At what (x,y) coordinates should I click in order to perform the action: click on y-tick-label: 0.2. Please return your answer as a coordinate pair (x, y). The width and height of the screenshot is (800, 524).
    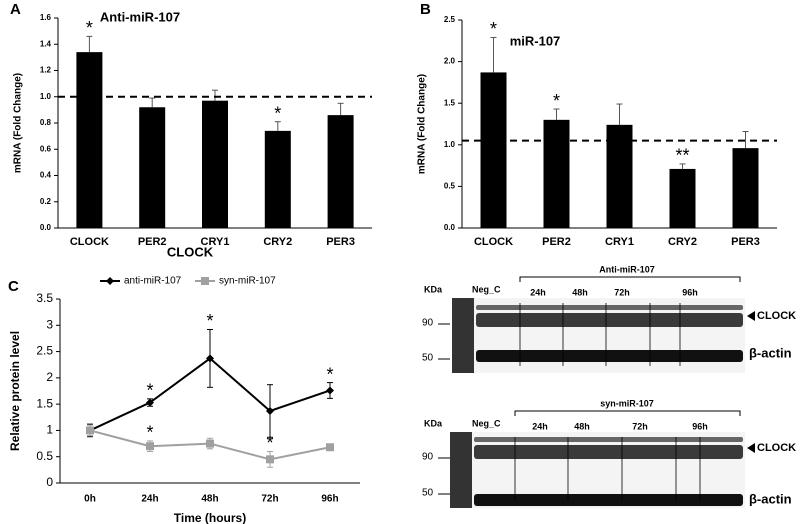
    Looking at the image, I should click on (46, 201).